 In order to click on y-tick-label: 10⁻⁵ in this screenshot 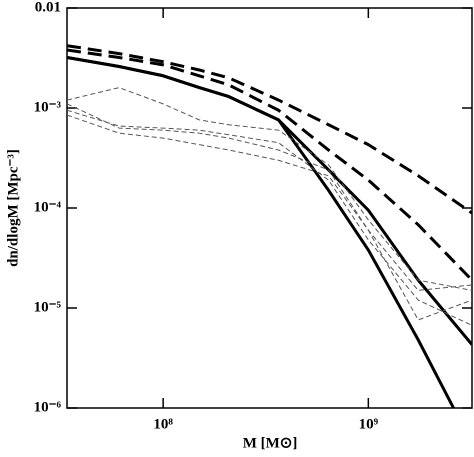, I will do `click(48, 307)`.